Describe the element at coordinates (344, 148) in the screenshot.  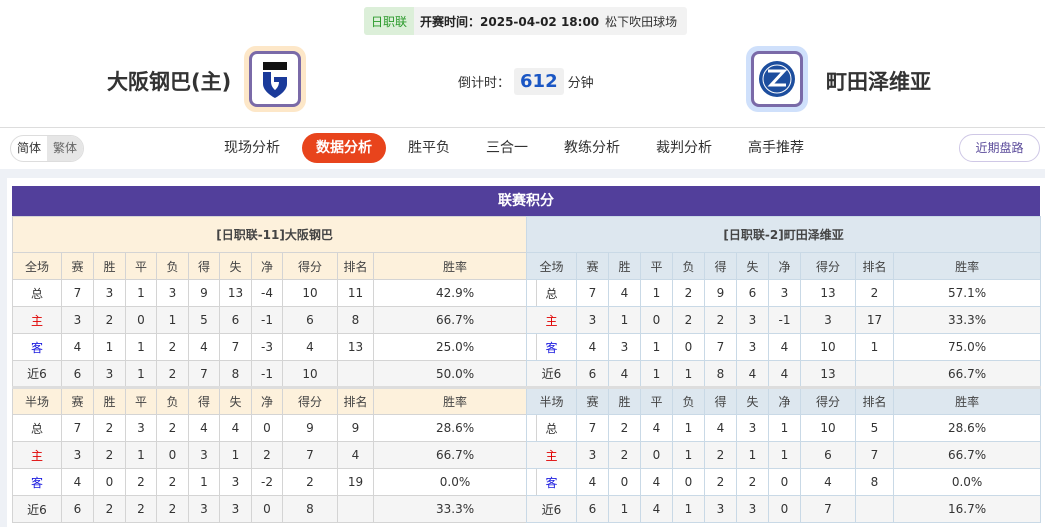
I see `tab-1: 数据分析` at that location.